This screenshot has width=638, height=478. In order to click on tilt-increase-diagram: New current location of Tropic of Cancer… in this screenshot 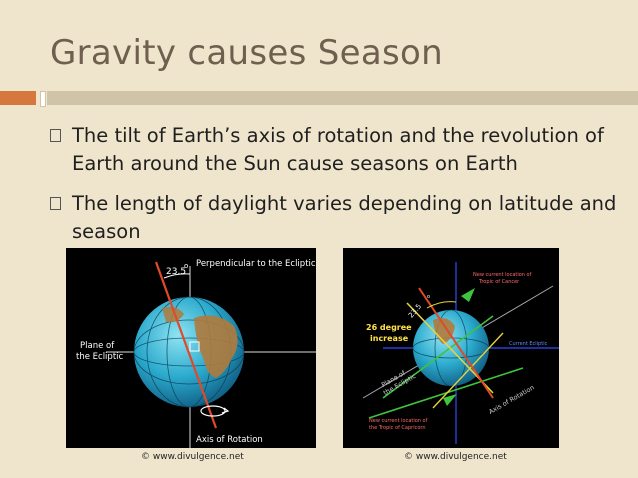, I will do `click(451, 348)`.